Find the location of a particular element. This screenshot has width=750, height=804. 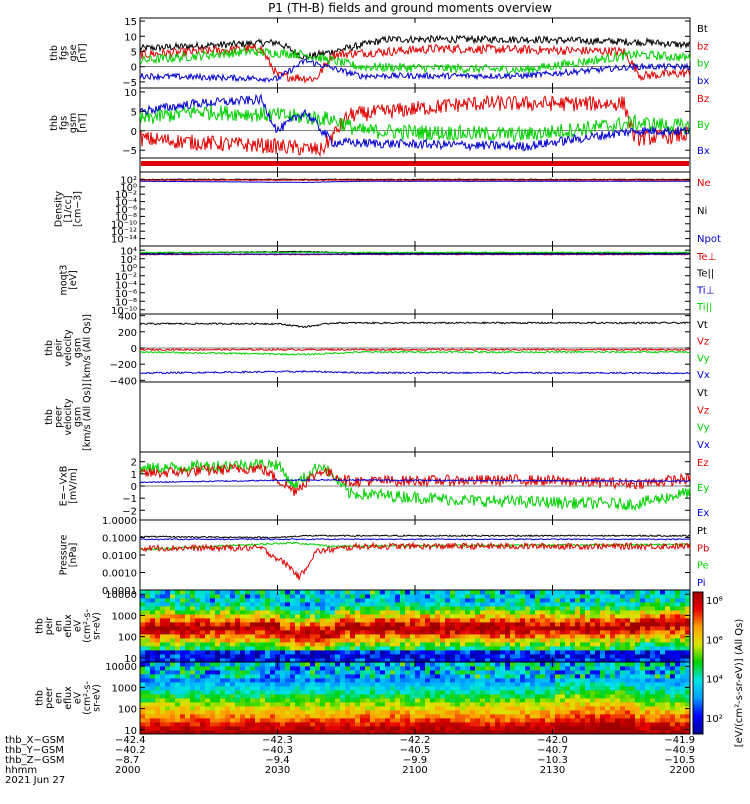

legend-by: by is located at coordinates (703, 64).